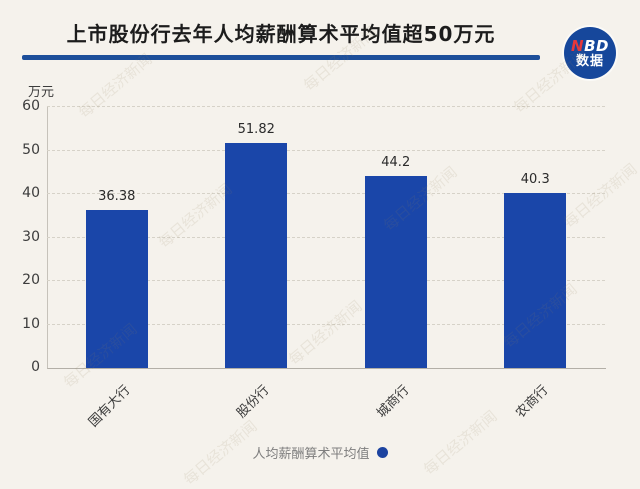 This screenshot has width=640, height=489. What do you see at coordinates (35, 367) in the screenshot?
I see `y-tick-label-0: 0` at bounding box center [35, 367].